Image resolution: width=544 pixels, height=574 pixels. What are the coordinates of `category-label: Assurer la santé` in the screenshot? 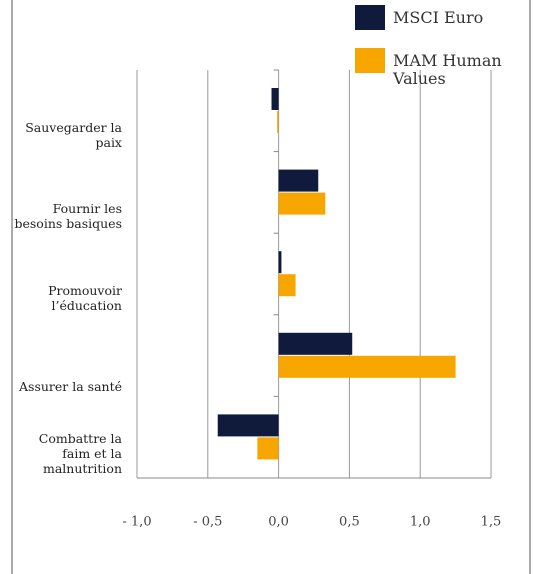 It's located at (70, 387).